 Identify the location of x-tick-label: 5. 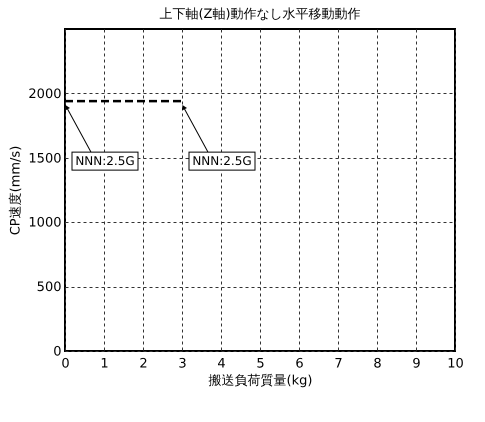
(260, 364).